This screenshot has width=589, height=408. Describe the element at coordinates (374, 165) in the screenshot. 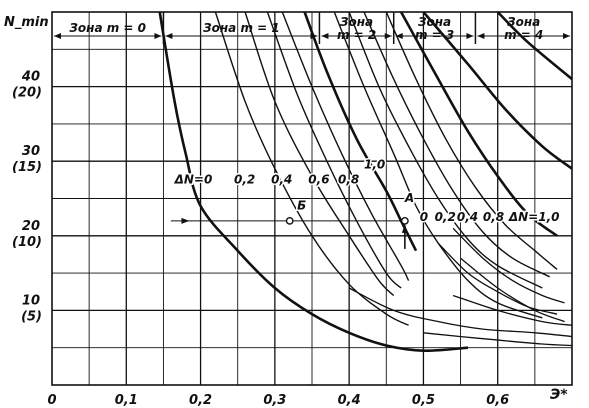

I see `curve-label: 1,0` at that location.